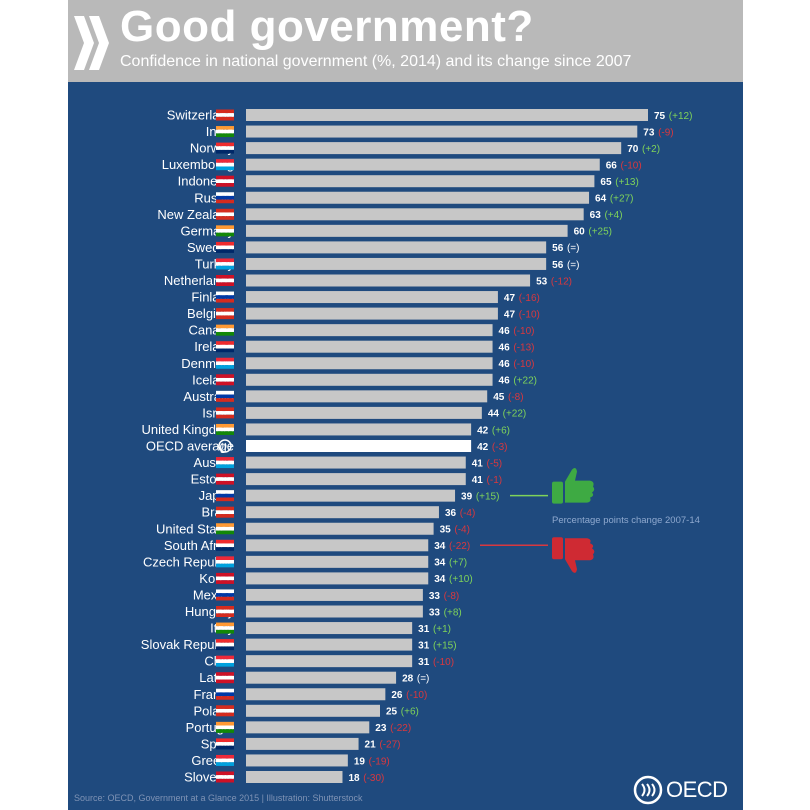 This screenshot has height=810, width=810. I want to click on change-label: (-12), so click(561, 281).